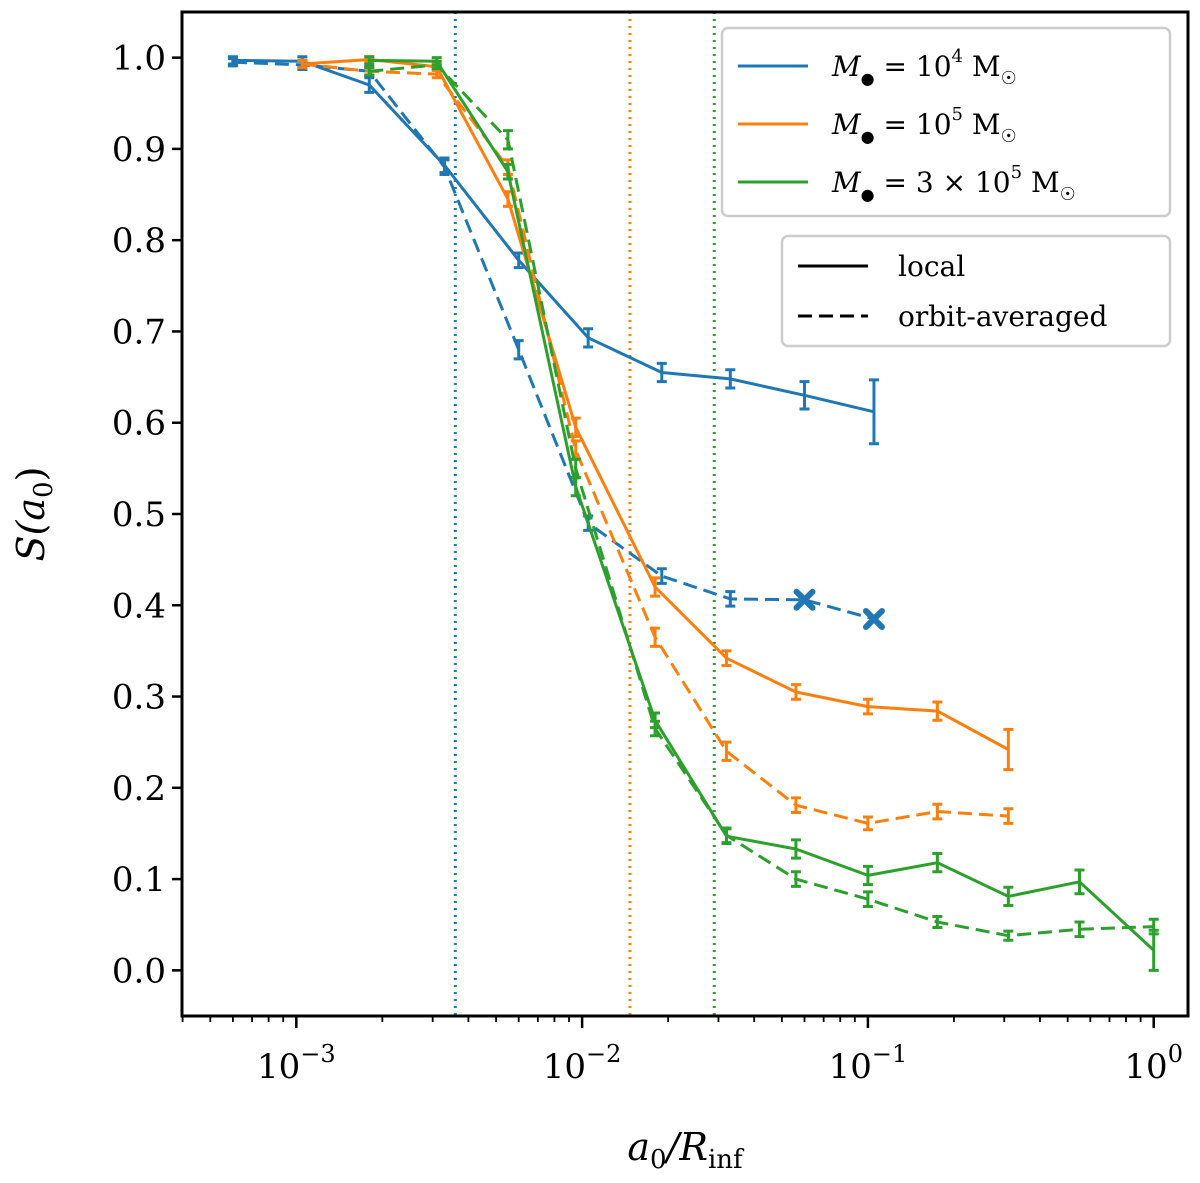  I want to click on legend-style-box, so click(976, 291).